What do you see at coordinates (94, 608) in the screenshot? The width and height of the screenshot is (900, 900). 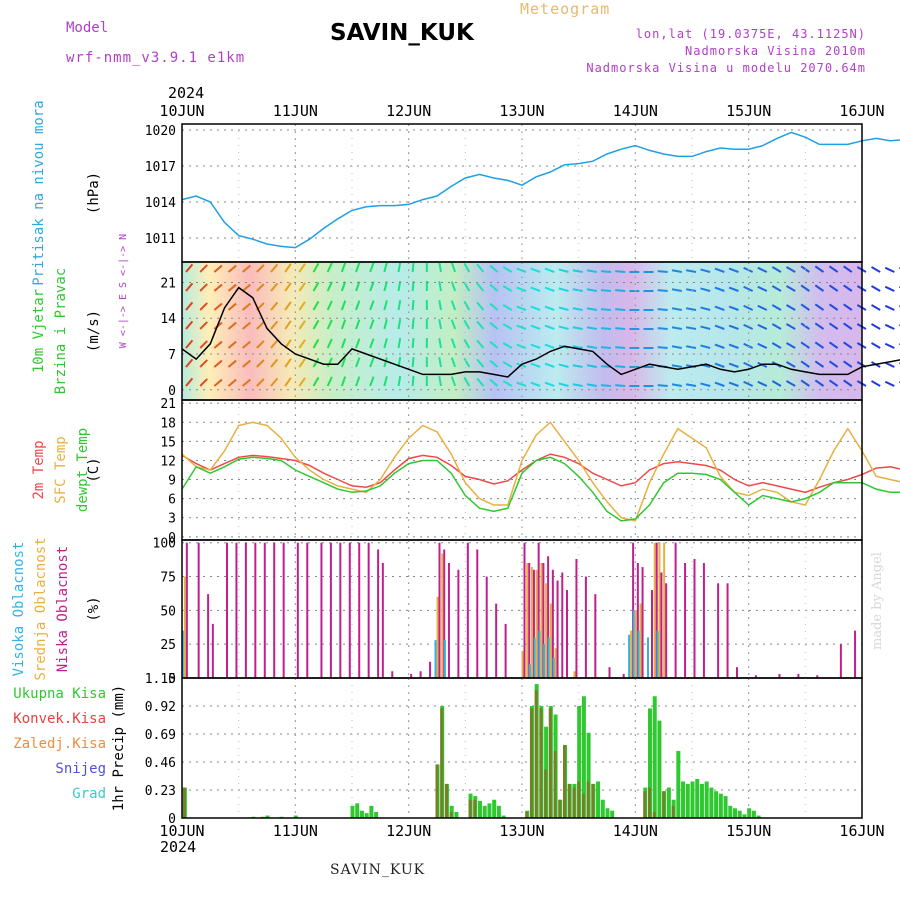 I see `y-axis-label: (%)` at bounding box center [94, 608].